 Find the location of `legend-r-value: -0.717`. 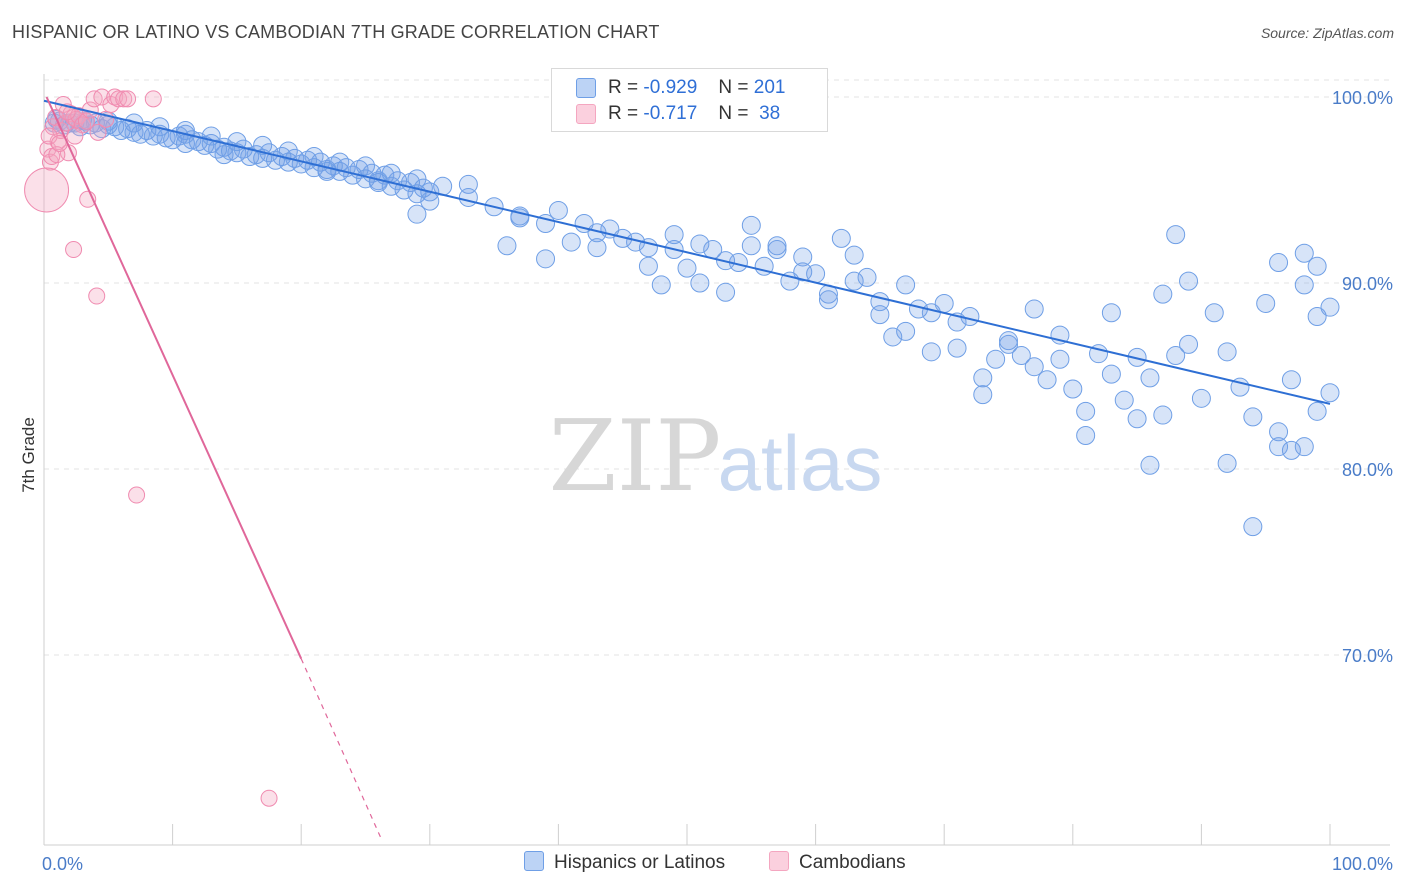

legend-r-value: -0.717 is located at coordinates (670, 113).